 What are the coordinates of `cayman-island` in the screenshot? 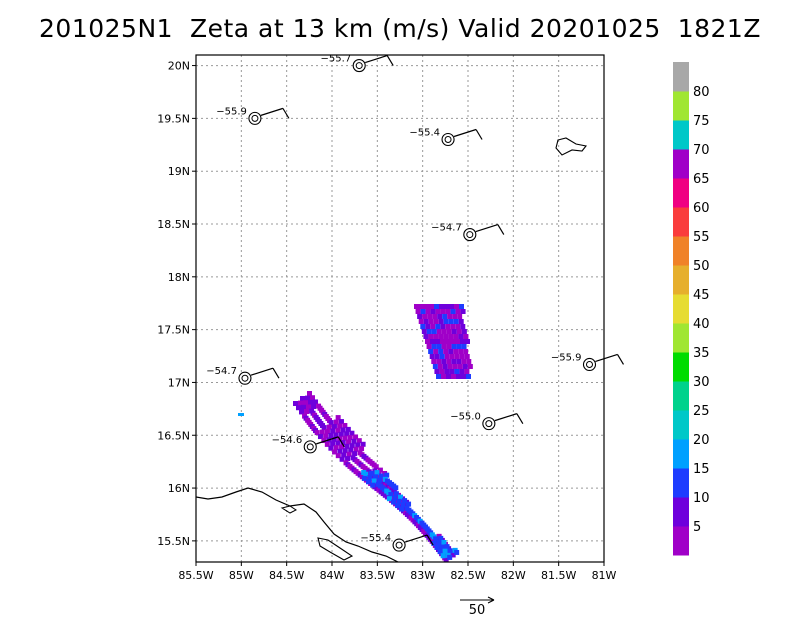 It's located at (571, 146).